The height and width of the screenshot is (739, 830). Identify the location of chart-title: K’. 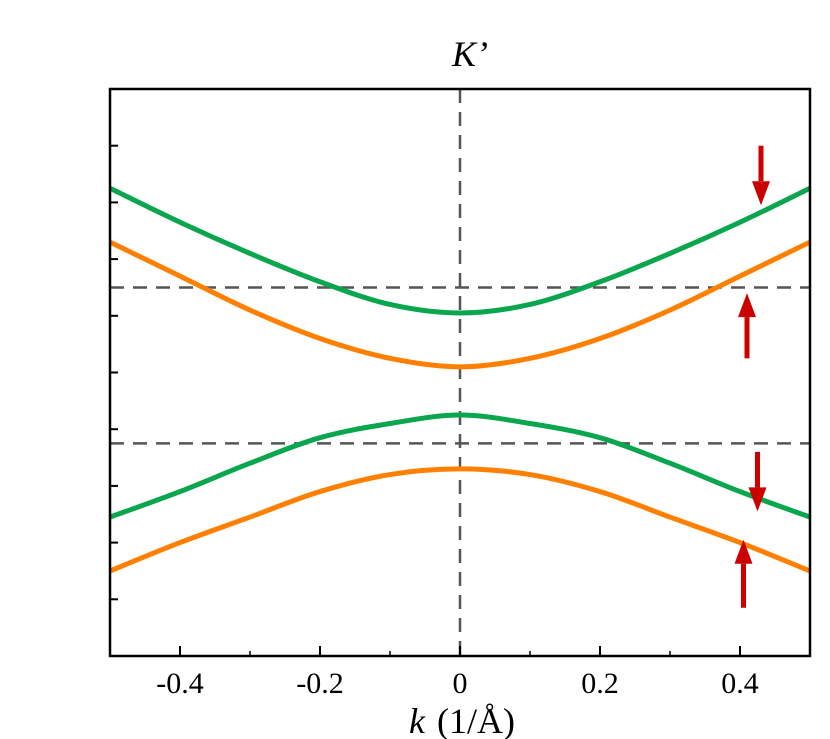
(469, 54).